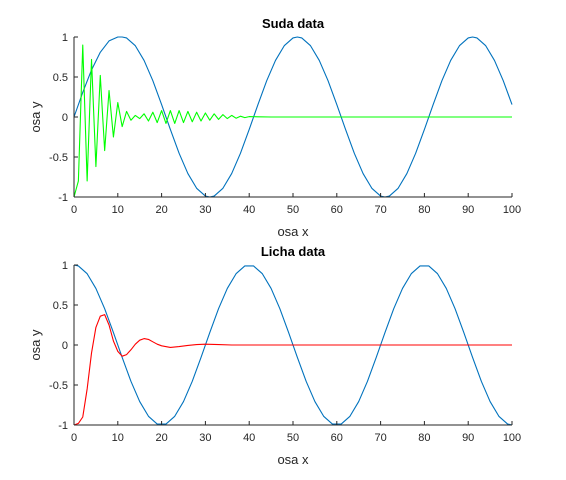 This screenshot has width=566, height=480. Describe the element at coordinates (293, 23) in the screenshot. I see `top-subplot-title: Suda data` at that location.